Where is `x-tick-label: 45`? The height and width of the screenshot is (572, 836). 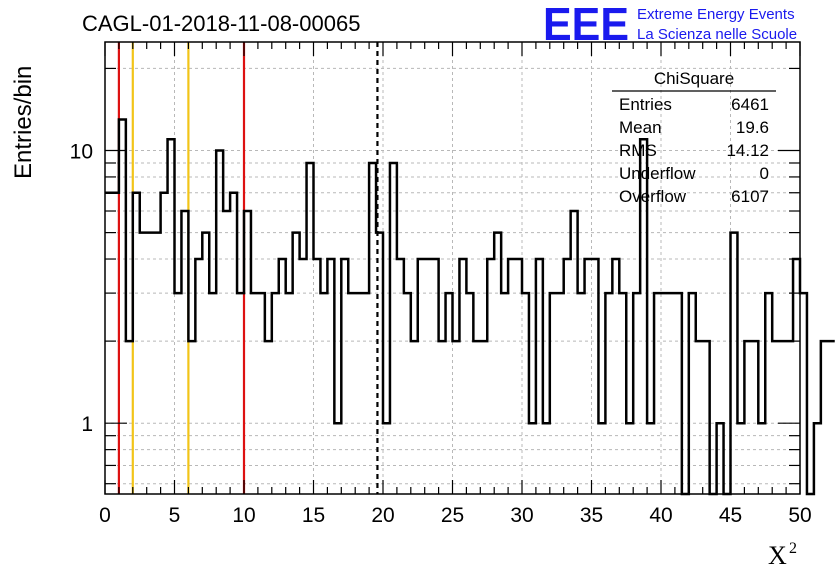
x-tick-label: 45 is located at coordinates (730, 515).